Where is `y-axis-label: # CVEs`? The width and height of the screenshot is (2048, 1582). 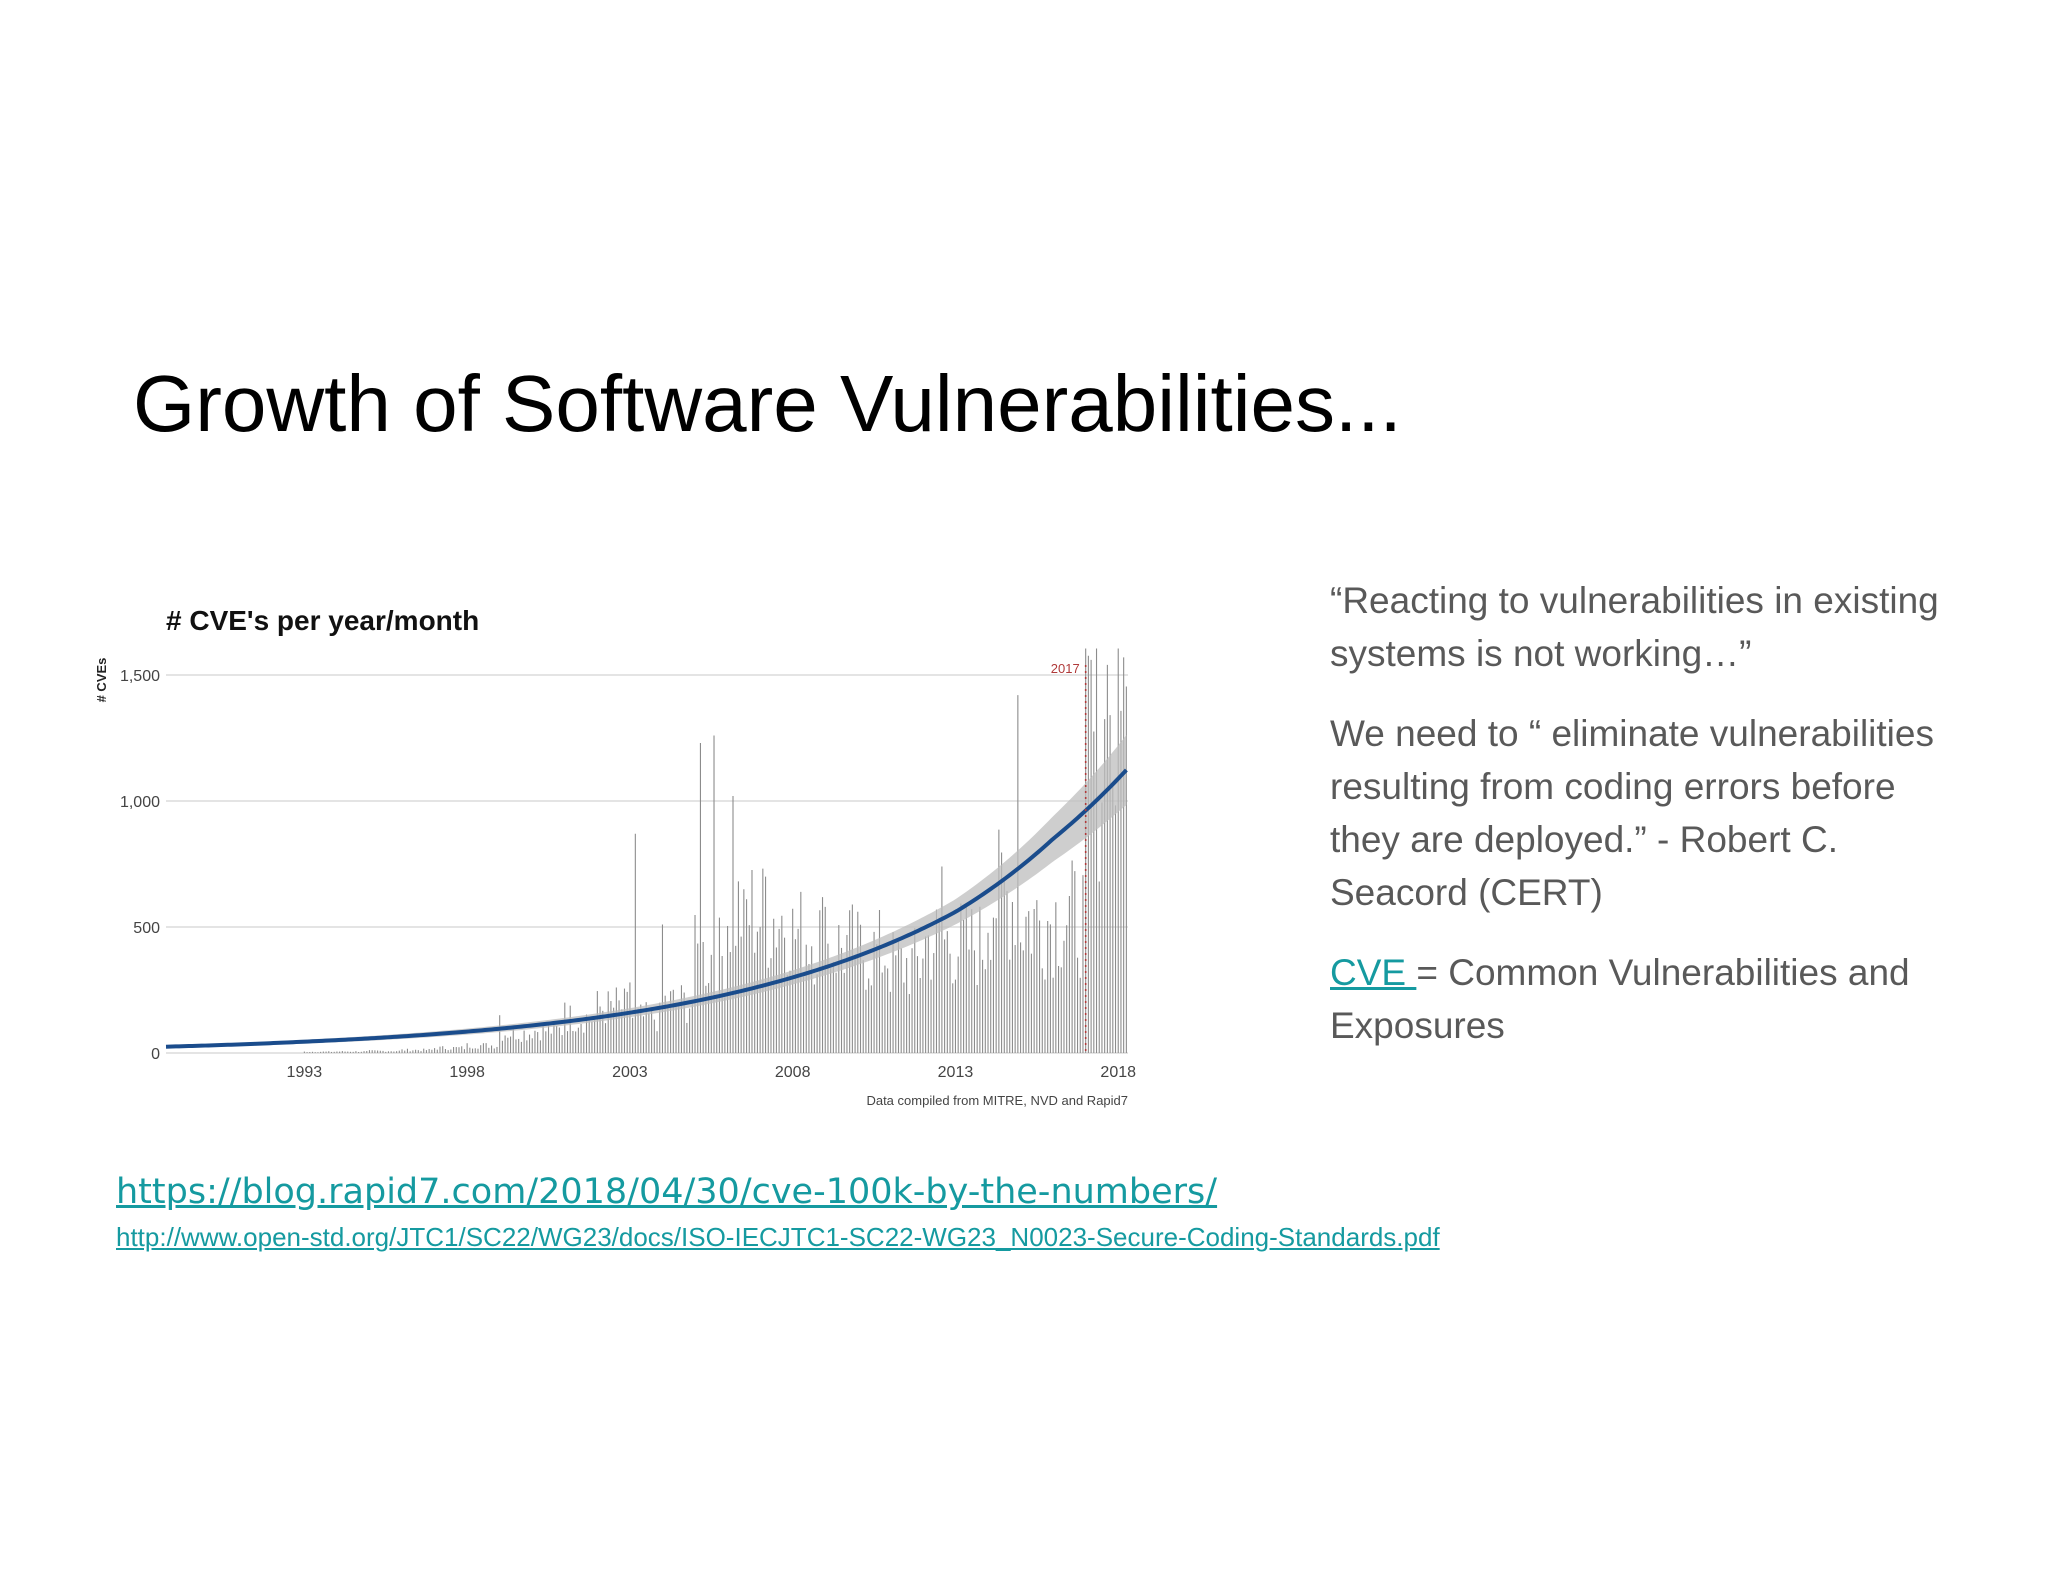
y-axis-label: # CVEs is located at coordinates (101, 680).